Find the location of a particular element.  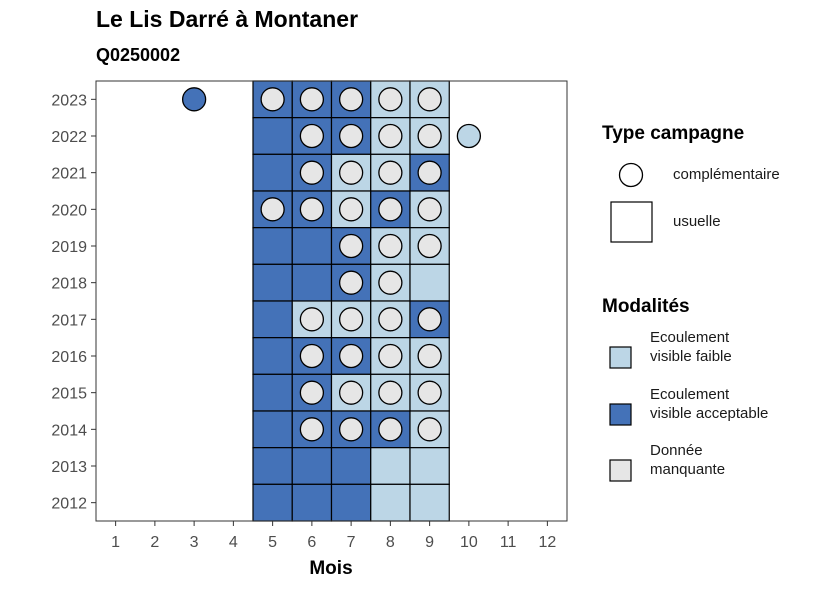

x-tick-label-11: 11 is located at coordinates (508, 542).